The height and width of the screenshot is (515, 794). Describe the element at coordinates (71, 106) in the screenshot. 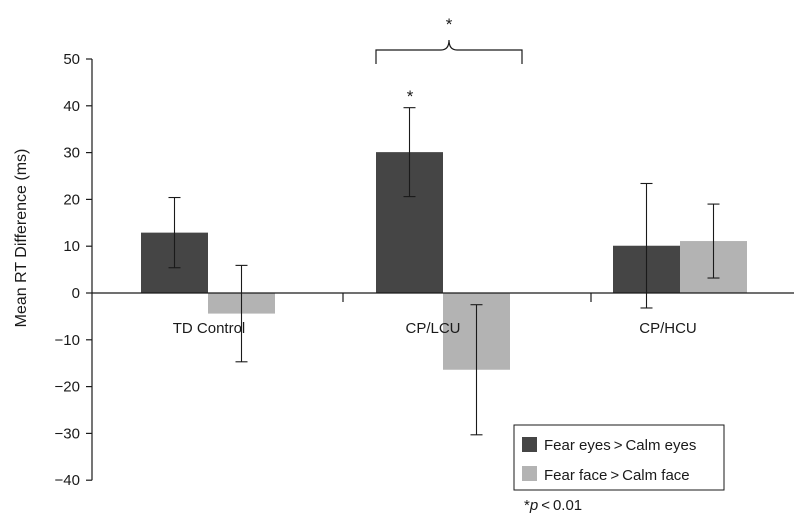

I see `y-tick-label: 40` at that location.